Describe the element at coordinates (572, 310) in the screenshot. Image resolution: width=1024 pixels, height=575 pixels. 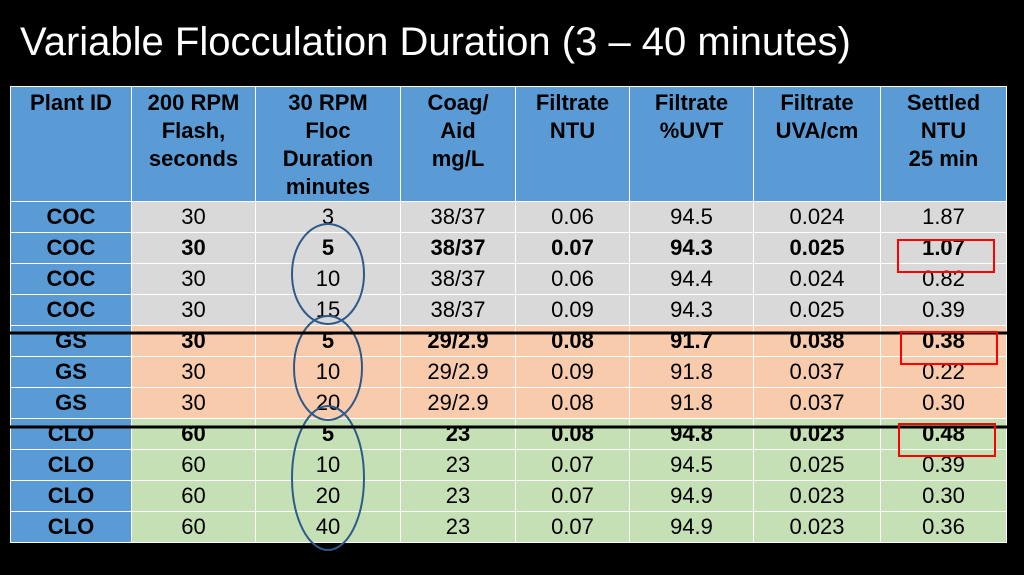
I see `cell-filtrate-ntu: 0.09` at that location.